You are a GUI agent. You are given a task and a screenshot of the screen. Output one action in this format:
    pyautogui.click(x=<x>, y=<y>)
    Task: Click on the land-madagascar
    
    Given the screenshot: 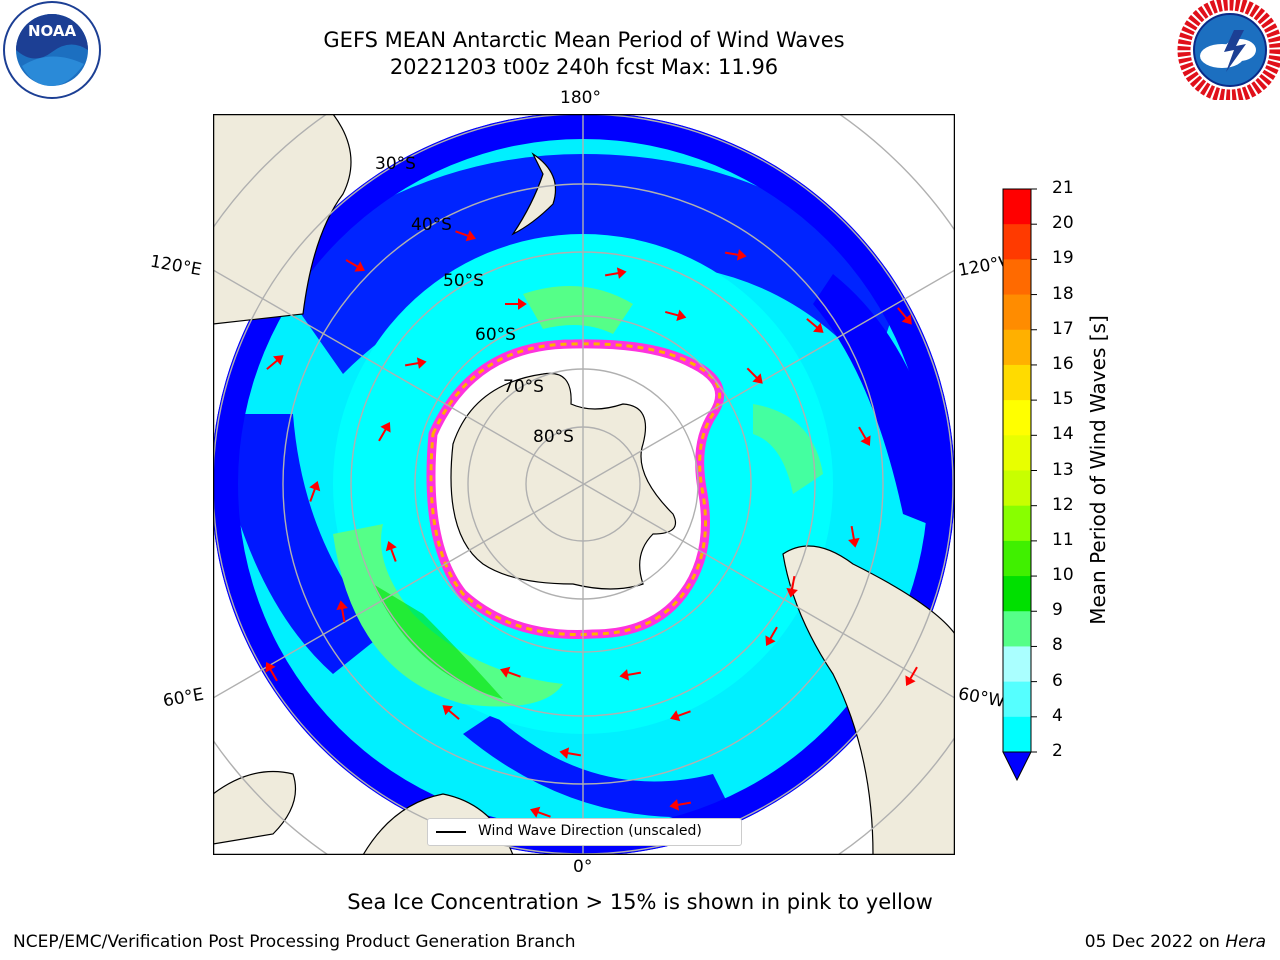 What is the action you would take?
    pyautogui.click(x=255, y=807)
    